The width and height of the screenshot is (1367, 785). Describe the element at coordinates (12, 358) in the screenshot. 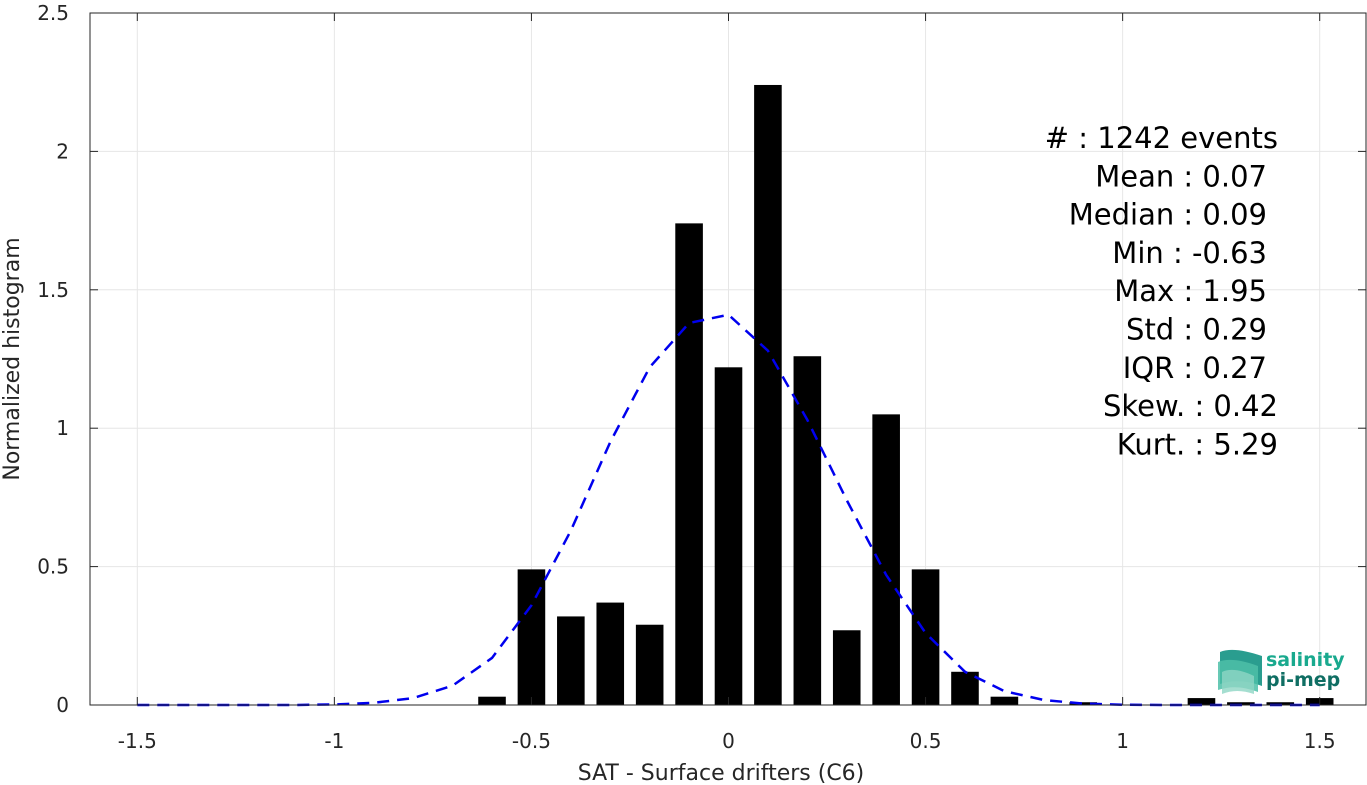

I see `y-axis-title: Normalized histogram` at that location.